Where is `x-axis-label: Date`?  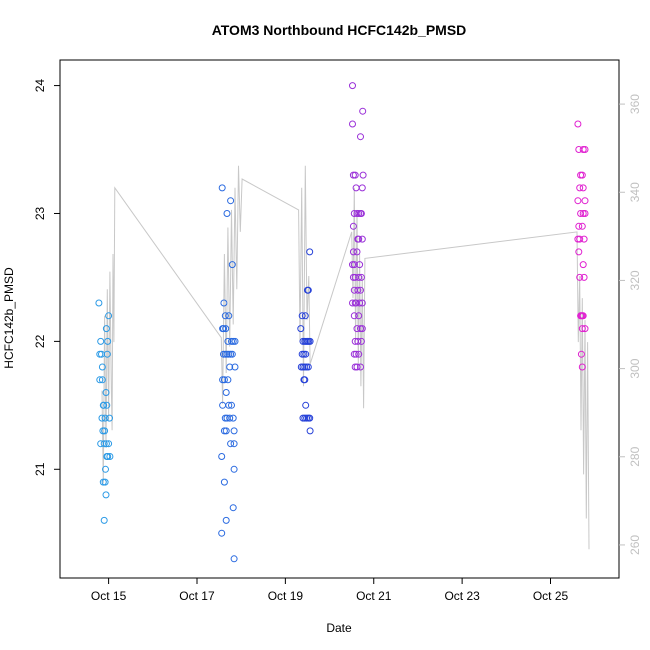
x-axis-label: Date is located at coordinates (339, 628).